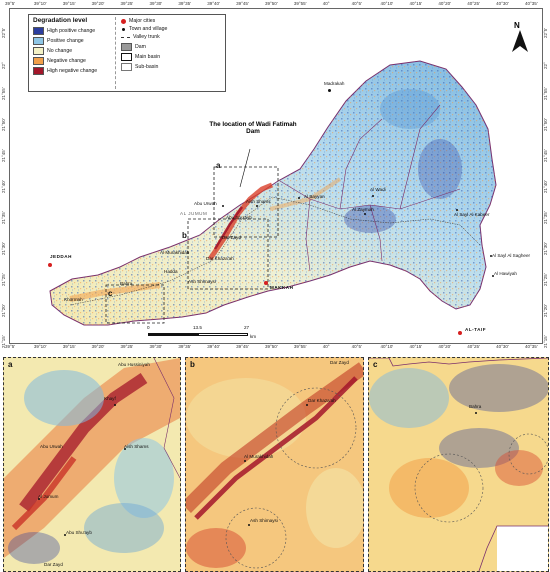 This screenshot has height=572, width=550. Describe the element at coordinates (266, 283) in the screenshot. I see `makkah-marker` at that location.